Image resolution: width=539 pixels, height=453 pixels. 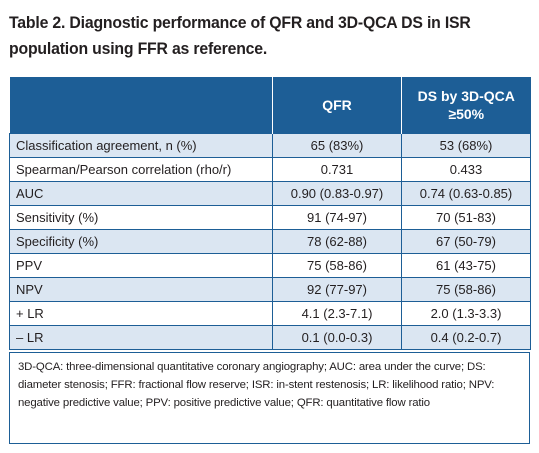 I want to click on qfr-value: 91 (74-97), so click(x=337, y=217).